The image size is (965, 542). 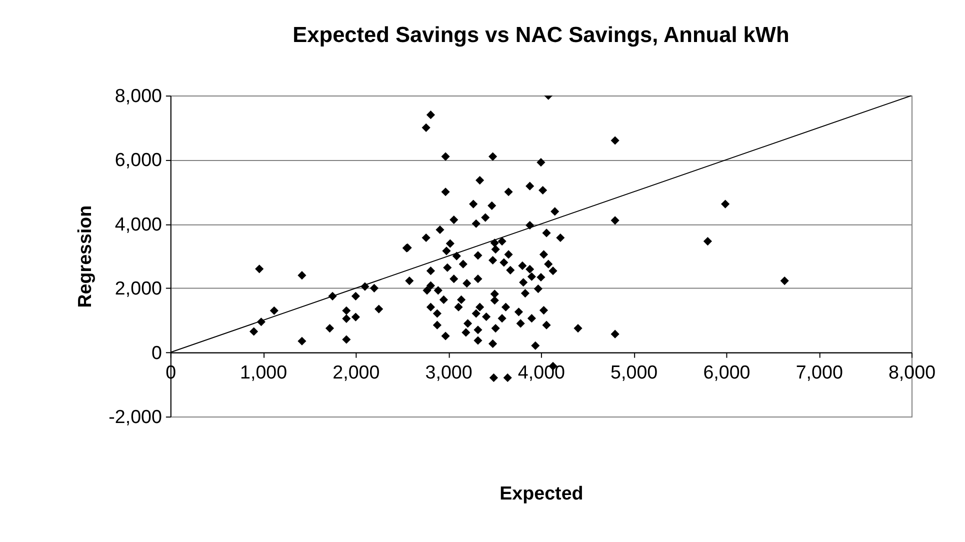 What do you see at coordinates (541, 35) in the screenshot?
I see `chart-title: Expected Savings vs NAC Savings, Annual kWh` at bounding box center [541, 35].